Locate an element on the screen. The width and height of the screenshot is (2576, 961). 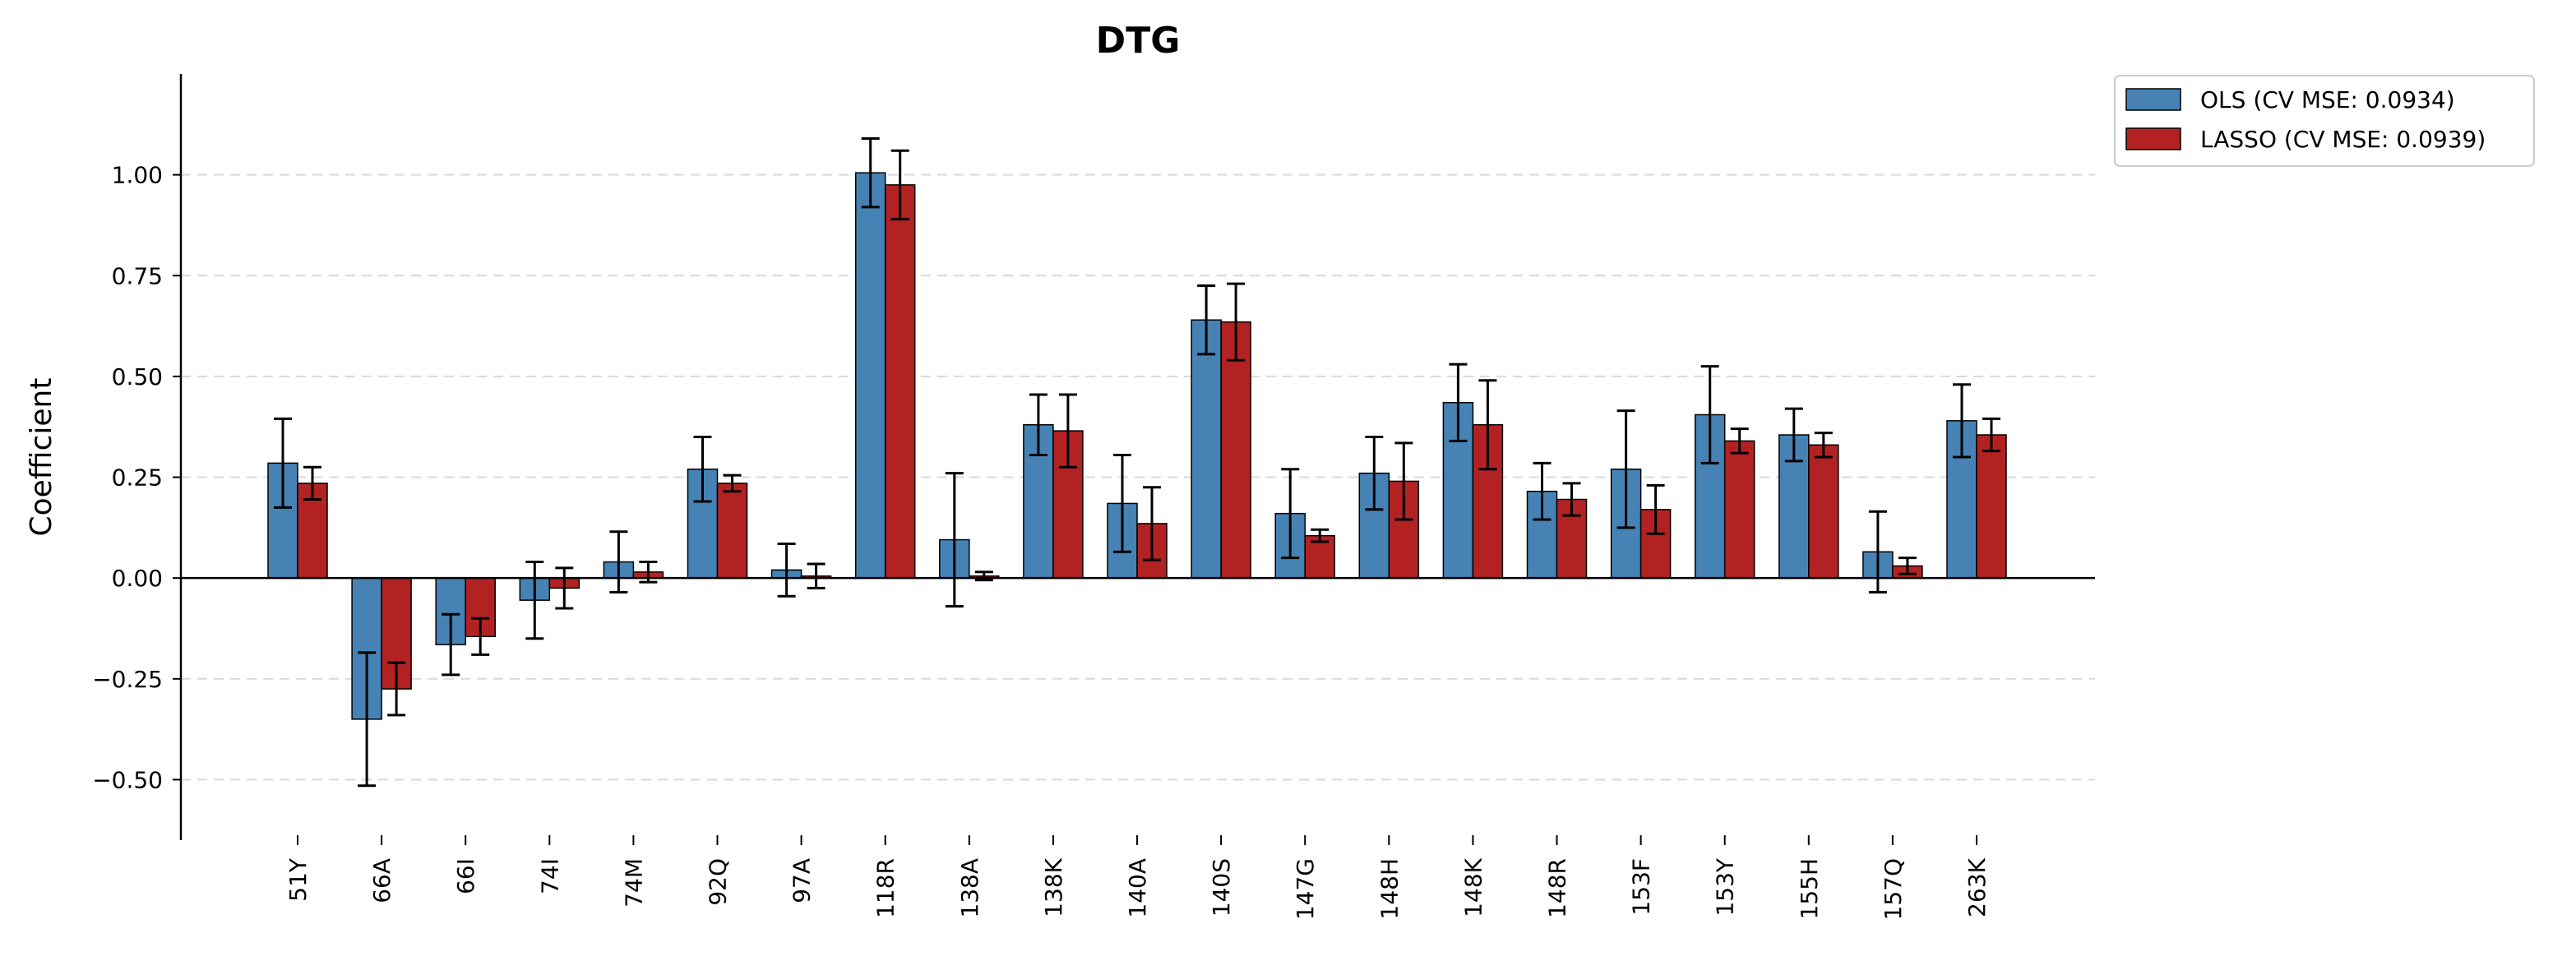
y-tick-label: −0.50 is located at coordinates (127, 779).